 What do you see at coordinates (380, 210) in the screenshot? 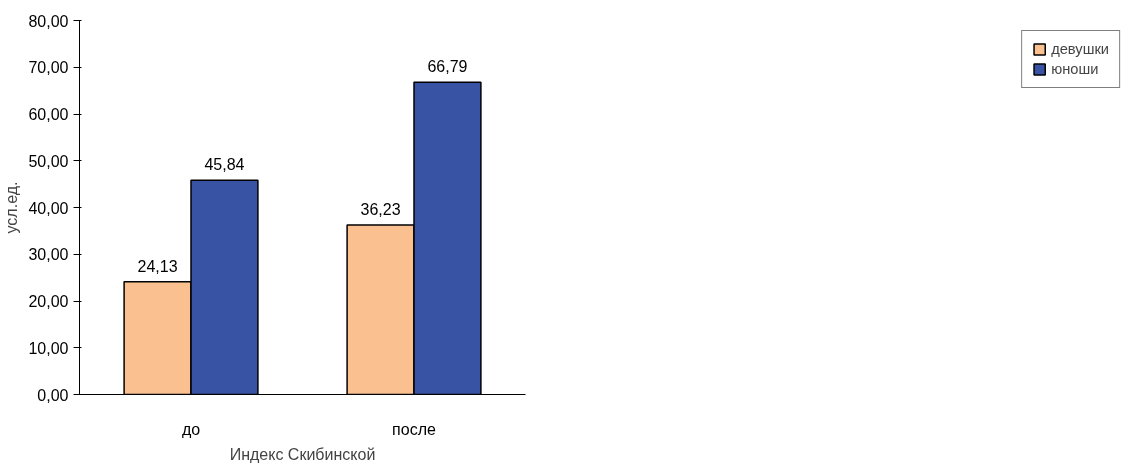
I see `data-label: 36,23` at bounding box center [380, 210].